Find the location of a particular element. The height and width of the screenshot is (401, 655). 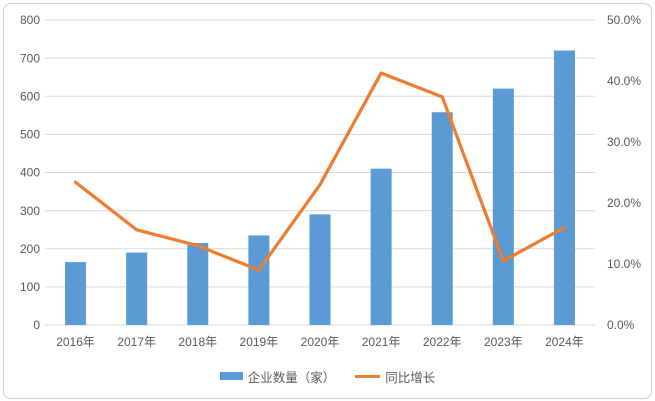

x-axis-tick-label: 2017年 is located at coordinates (136, 342).